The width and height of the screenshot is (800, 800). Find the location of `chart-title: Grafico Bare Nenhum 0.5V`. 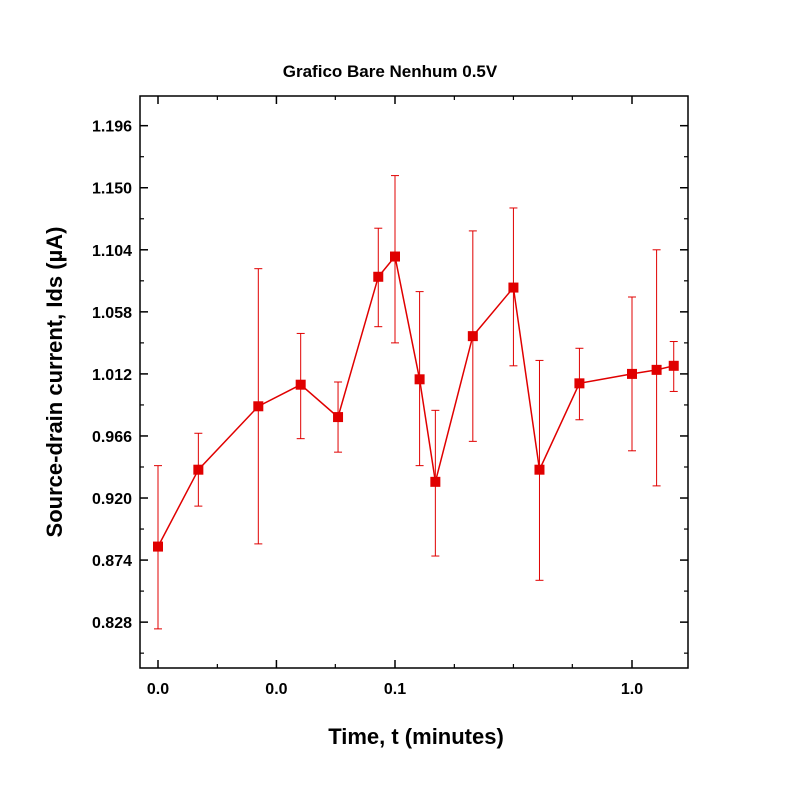

chart-title: Grafico Bare Nenhum 0.5V is located at coordinates (390, 71).